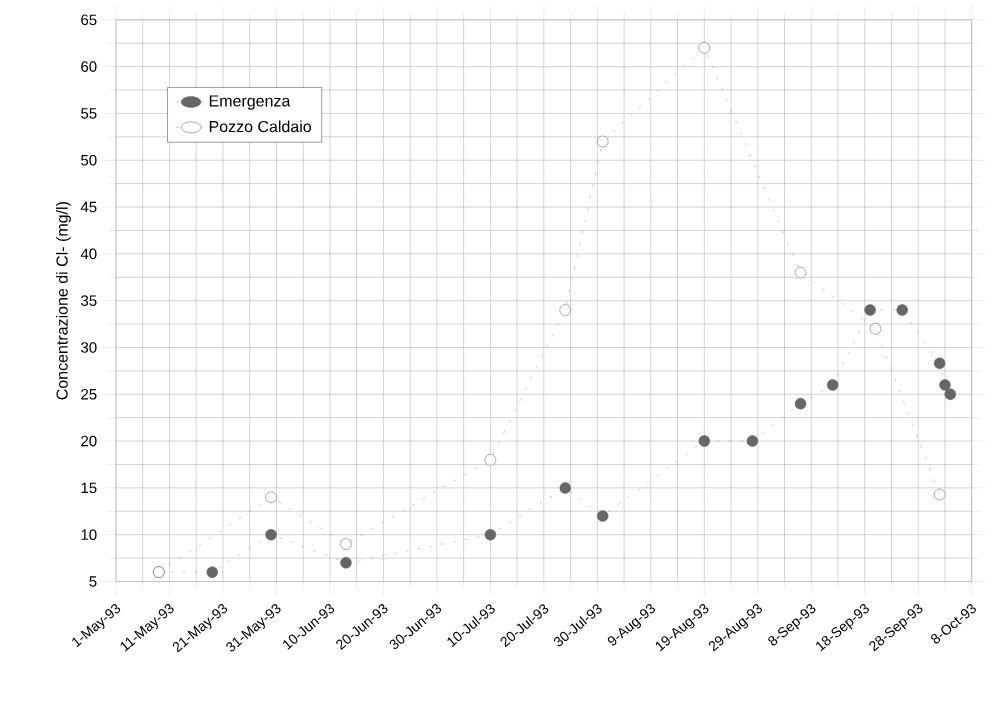 This screenshot has height=707, width=1006. Describe the element at coordinates (88, 207) in the screenshot. I see `y-tick-label: 45` at that location.